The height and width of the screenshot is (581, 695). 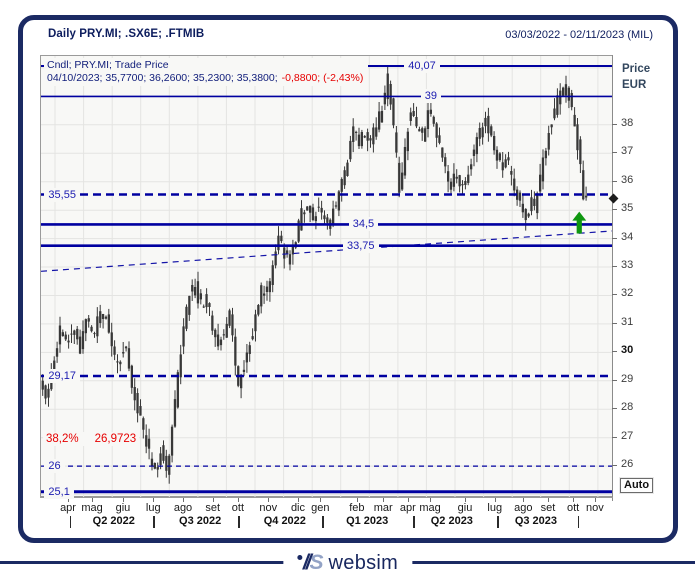 I want to click on price-tick-label: 29, so click(x=627, y=378).